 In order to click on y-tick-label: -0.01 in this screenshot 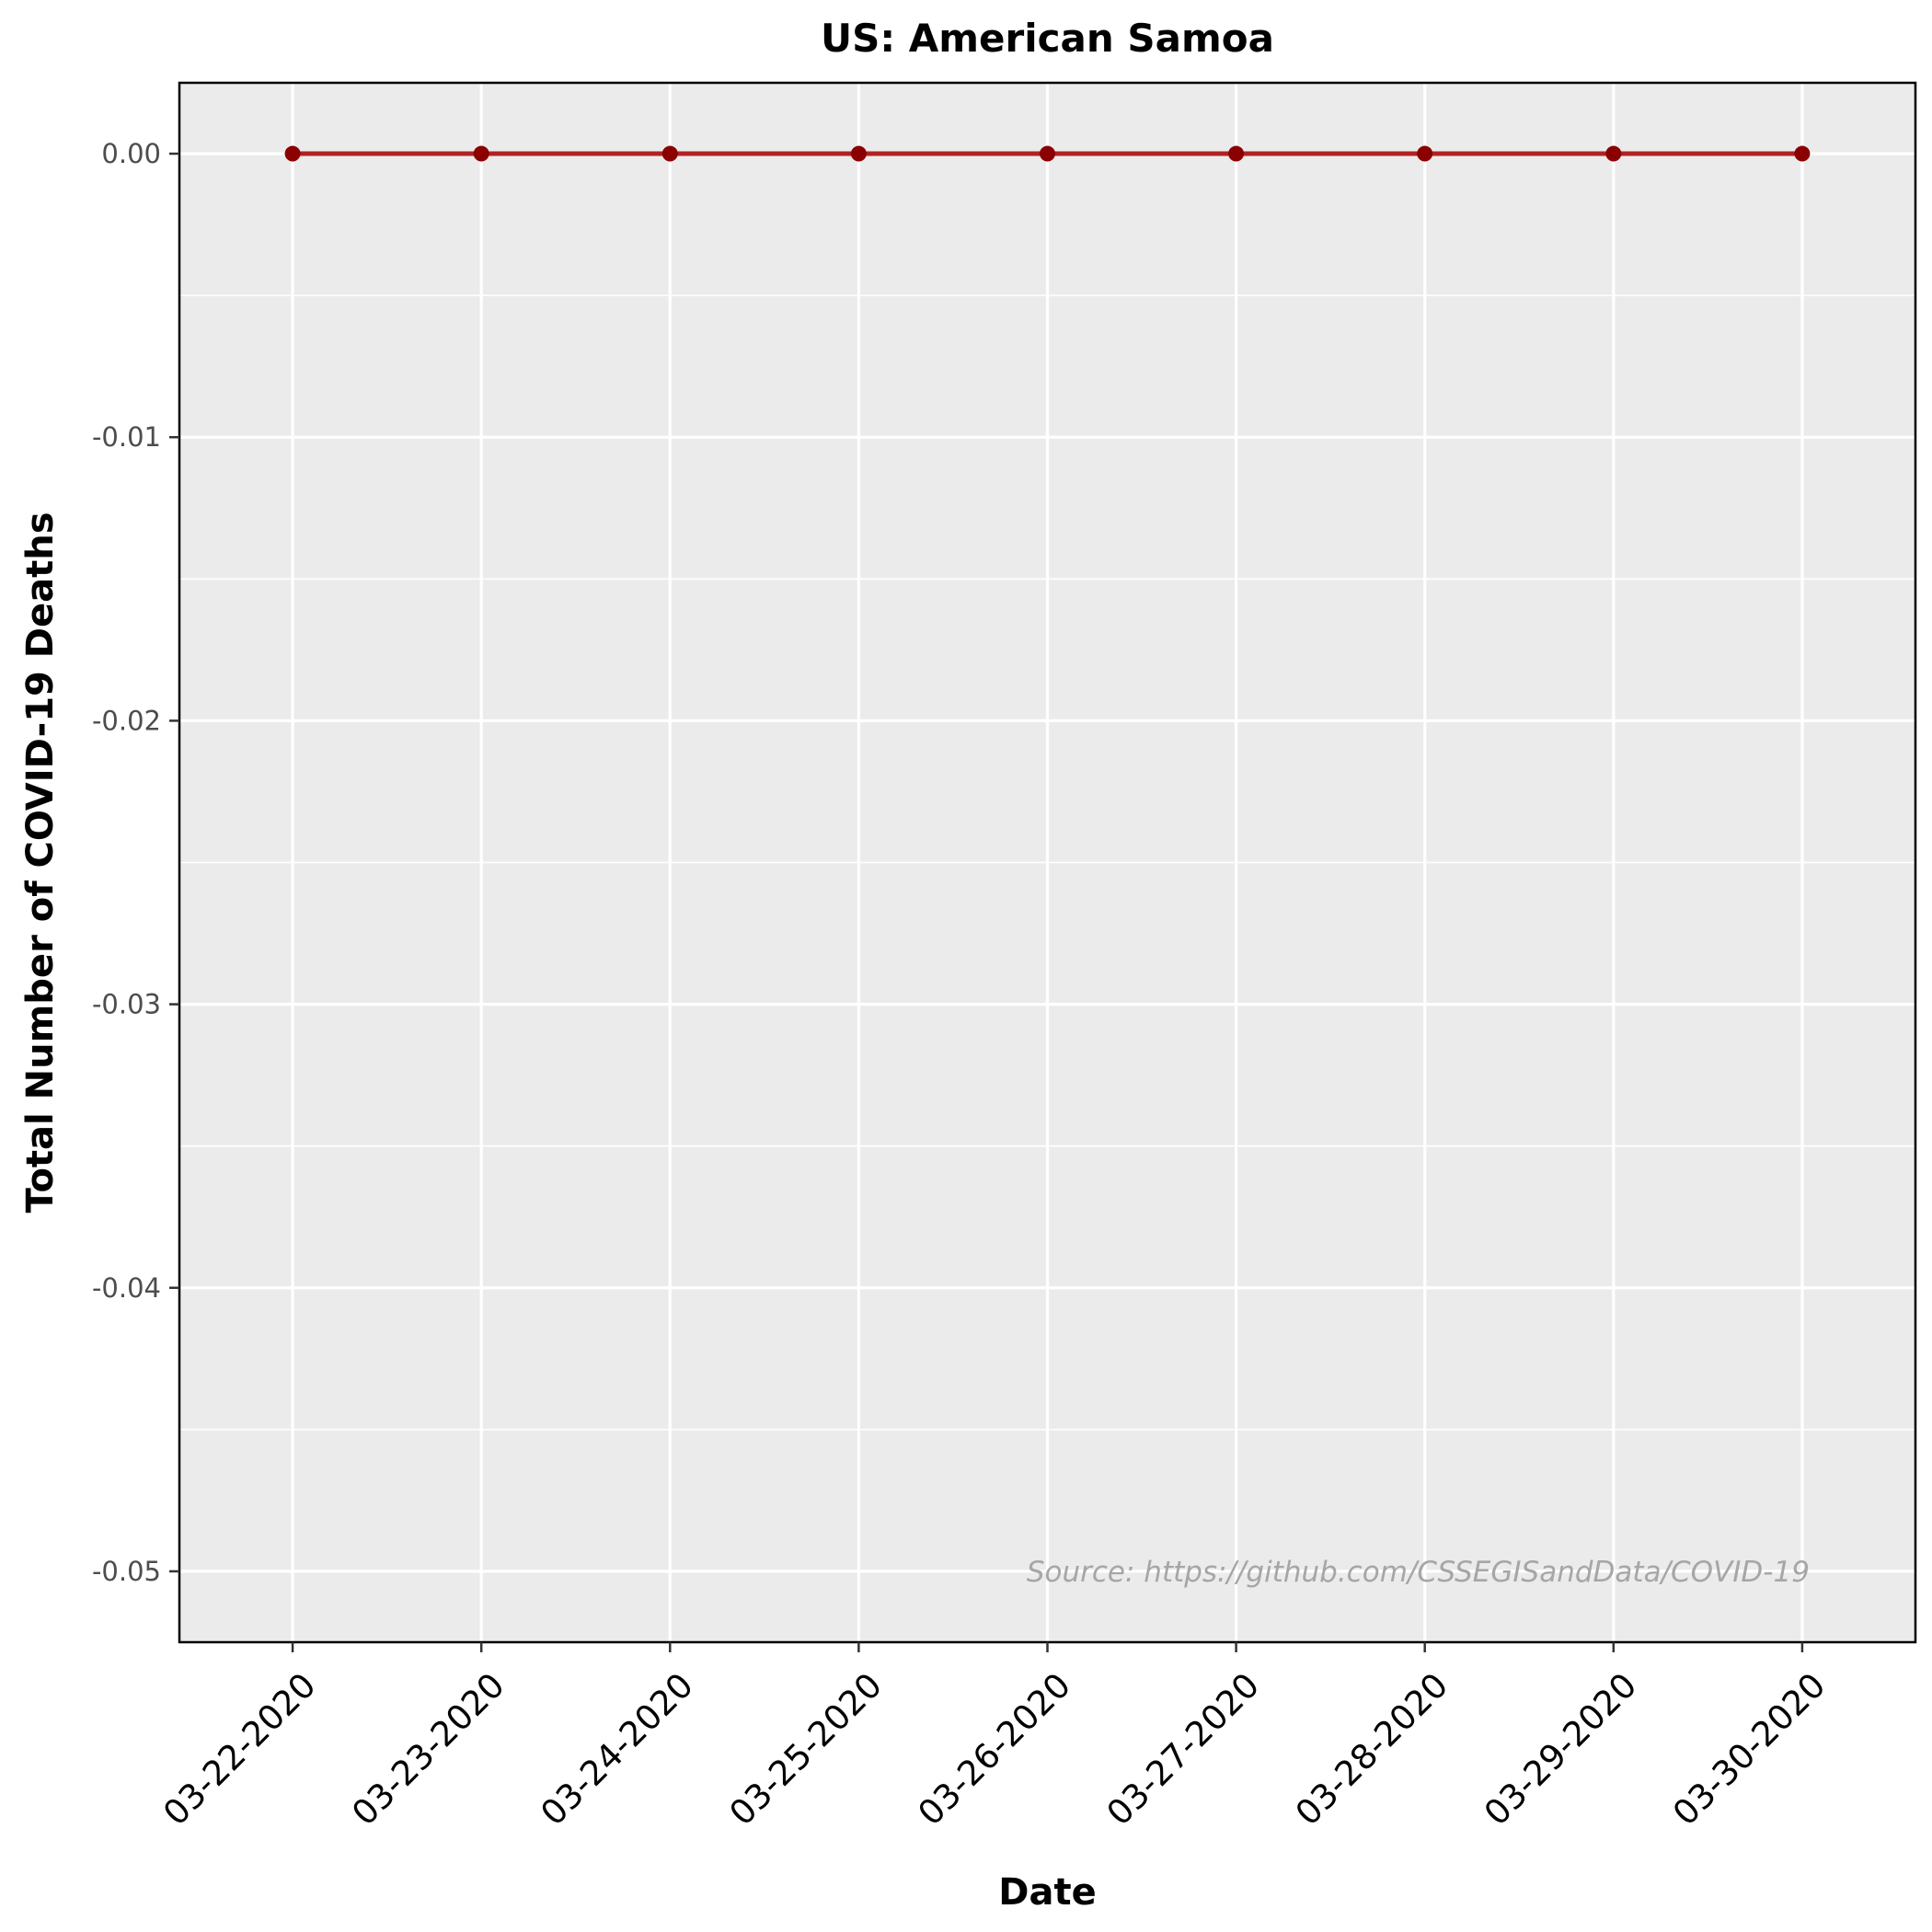, I will do `click(126, 437)`.